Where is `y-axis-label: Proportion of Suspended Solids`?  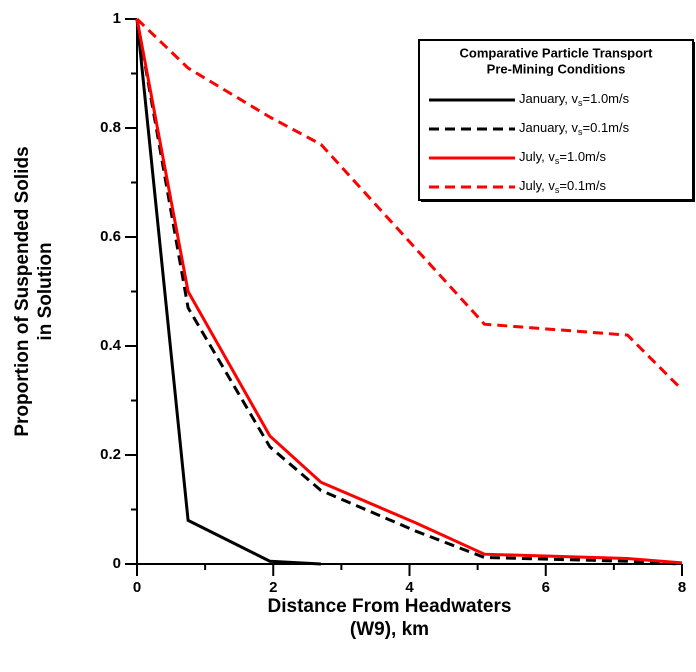 y-axis-label: Proportion of Suspended Solids is located at coordinates (22, 291).